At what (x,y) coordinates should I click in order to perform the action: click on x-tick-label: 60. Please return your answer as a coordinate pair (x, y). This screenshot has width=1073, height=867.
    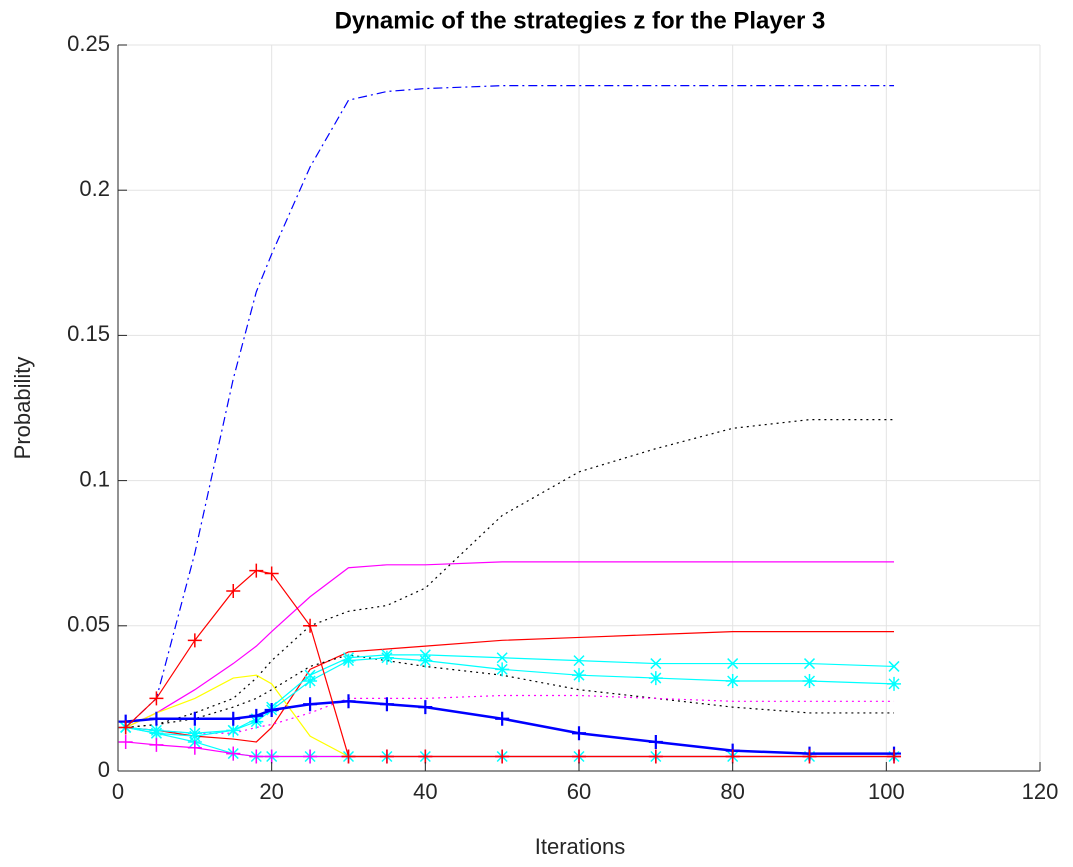
    Looking at the image, I should click on (579, 791).